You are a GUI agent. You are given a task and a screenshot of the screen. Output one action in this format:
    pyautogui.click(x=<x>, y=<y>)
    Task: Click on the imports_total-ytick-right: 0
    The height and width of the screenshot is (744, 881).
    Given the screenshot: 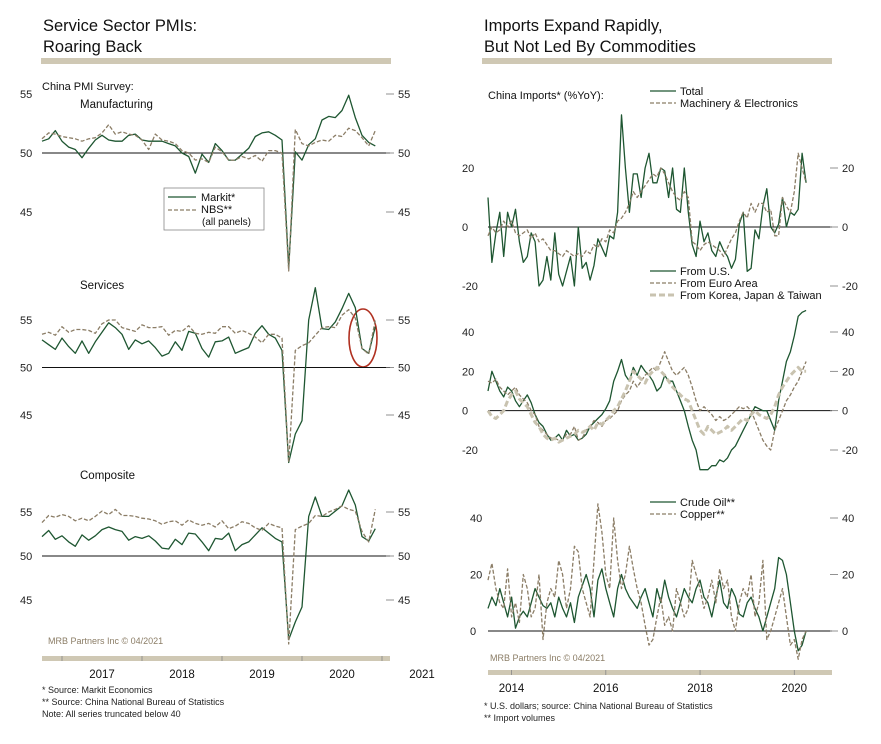 What is the action you would take?
    pyautogui.click(x=845, y=228)
    